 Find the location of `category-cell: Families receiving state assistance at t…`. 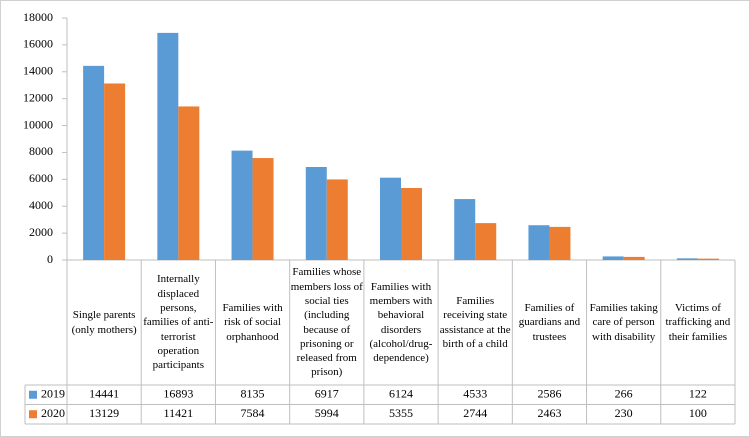

category-cell: Families receiving state assistance at t… is located at coordinates (475, 322).